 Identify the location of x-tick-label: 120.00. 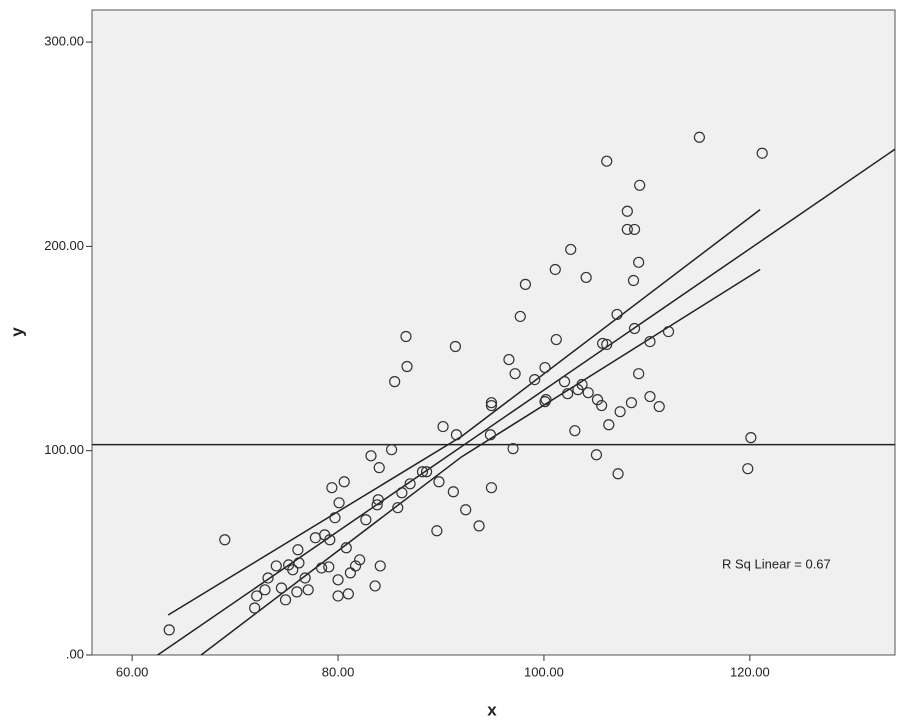
(750, 671).